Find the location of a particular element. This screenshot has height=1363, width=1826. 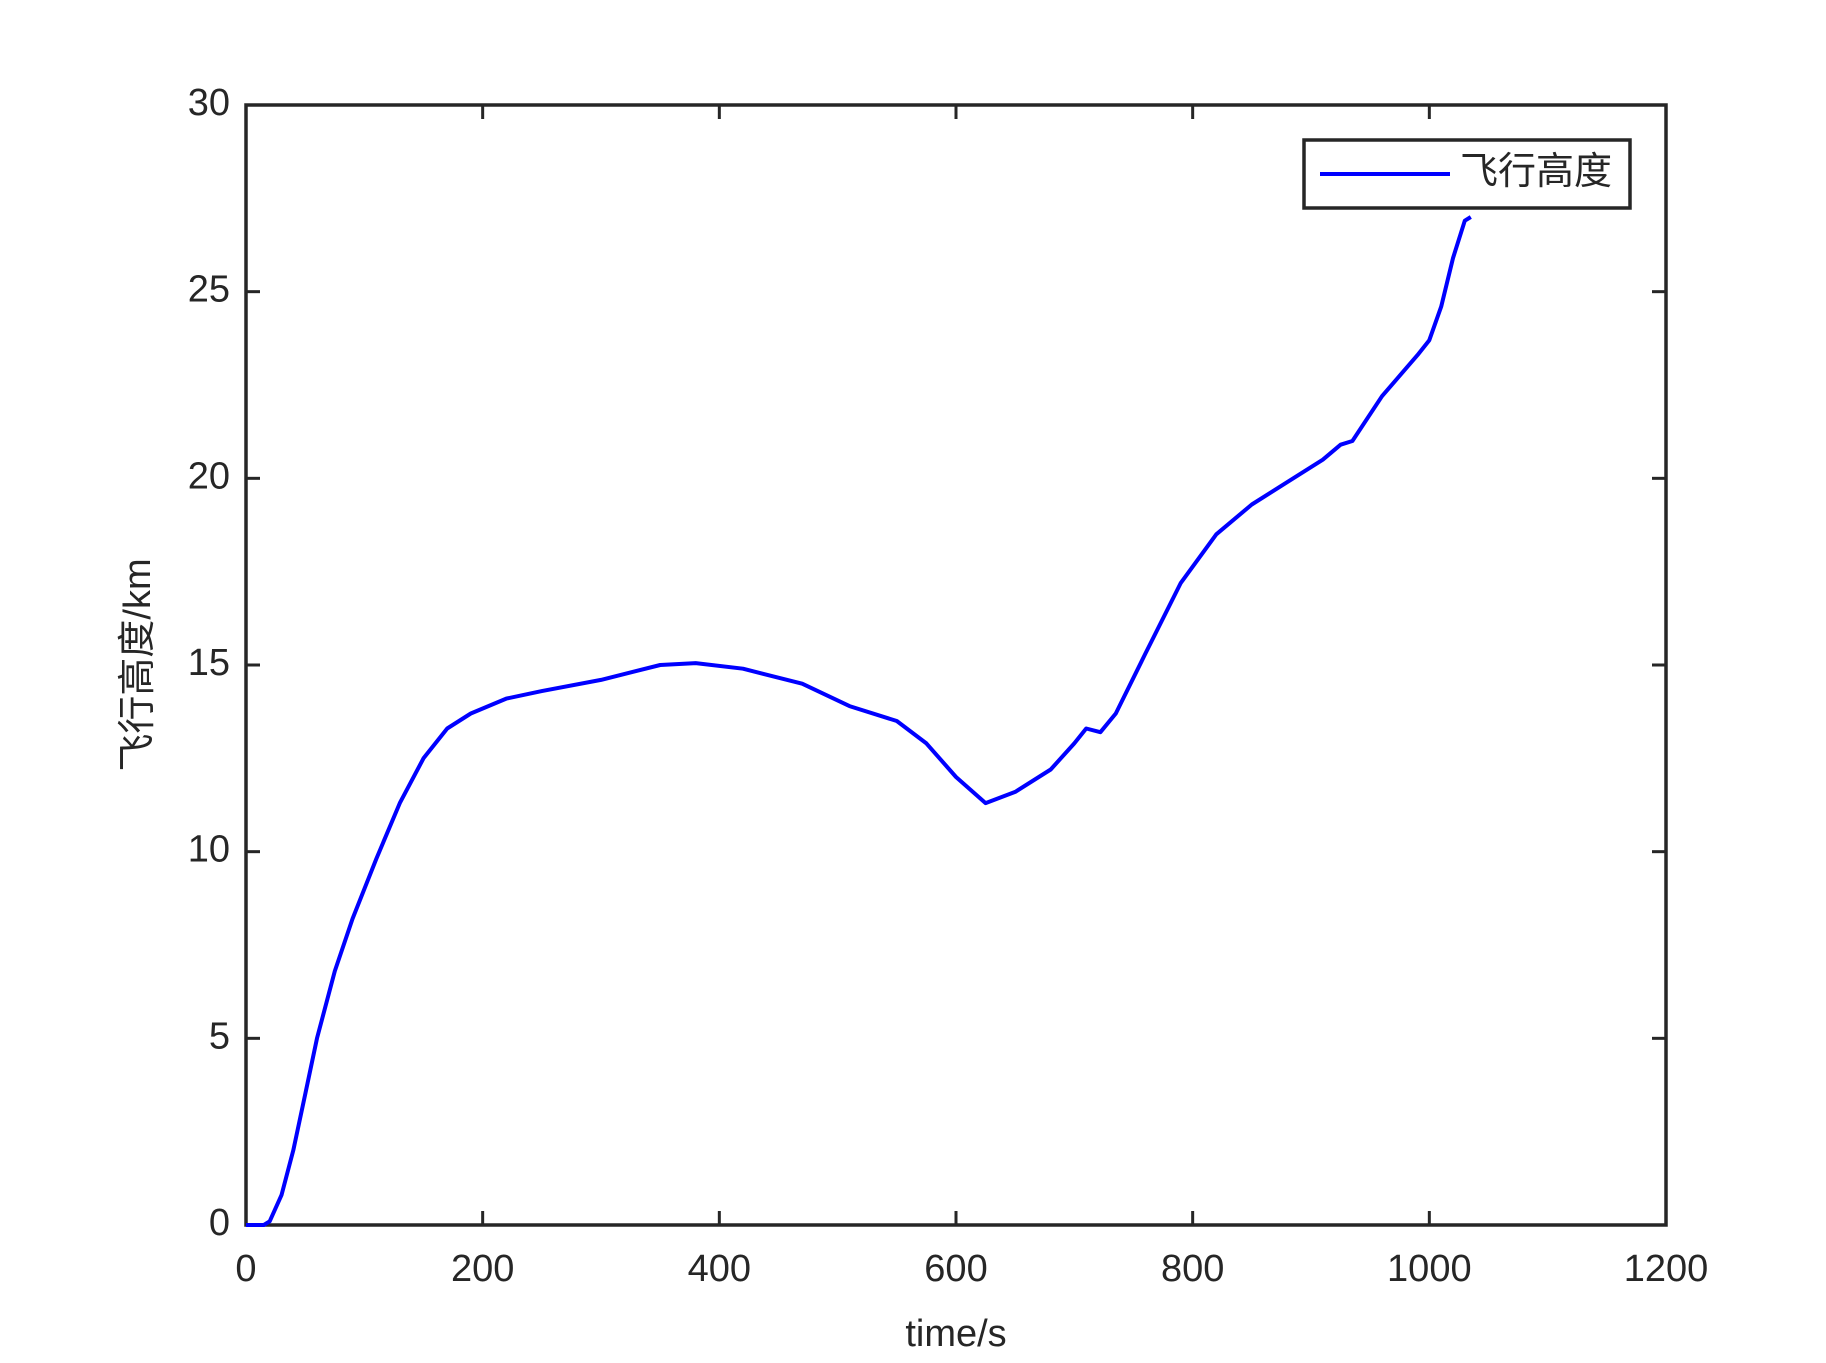

x-tick-label: 1000 is located at coordinates (1429, 1269).